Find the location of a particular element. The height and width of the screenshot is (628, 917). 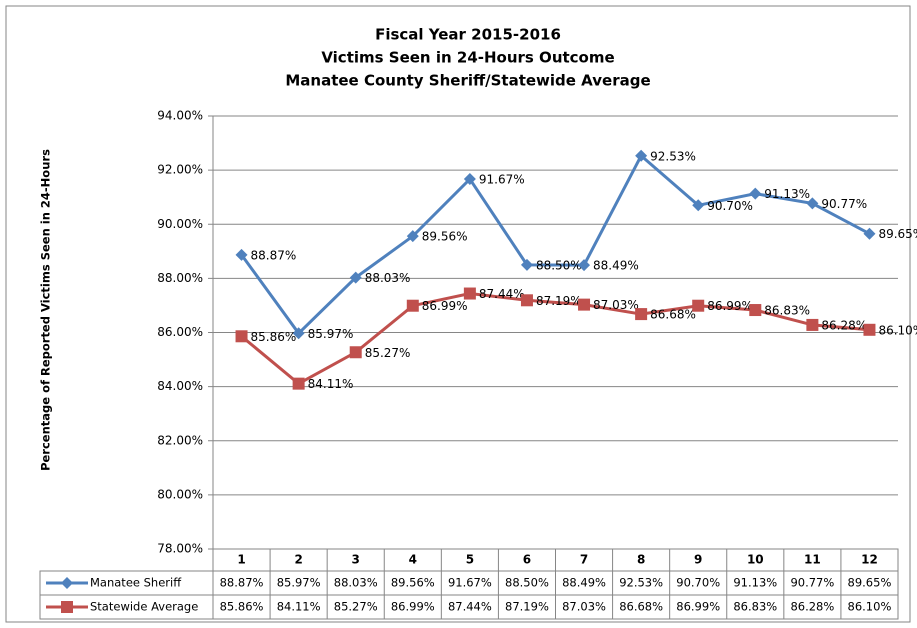

series-line is located at coordinates (555, 339).